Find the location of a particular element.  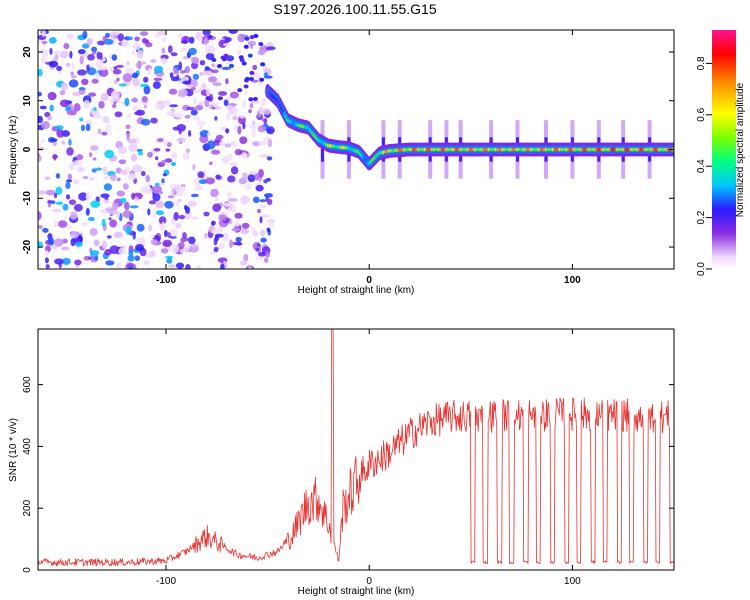

colorbar-ticks: 0.0 0.2 0.4 0.6 0.8 is located at coordinates (704, 166).